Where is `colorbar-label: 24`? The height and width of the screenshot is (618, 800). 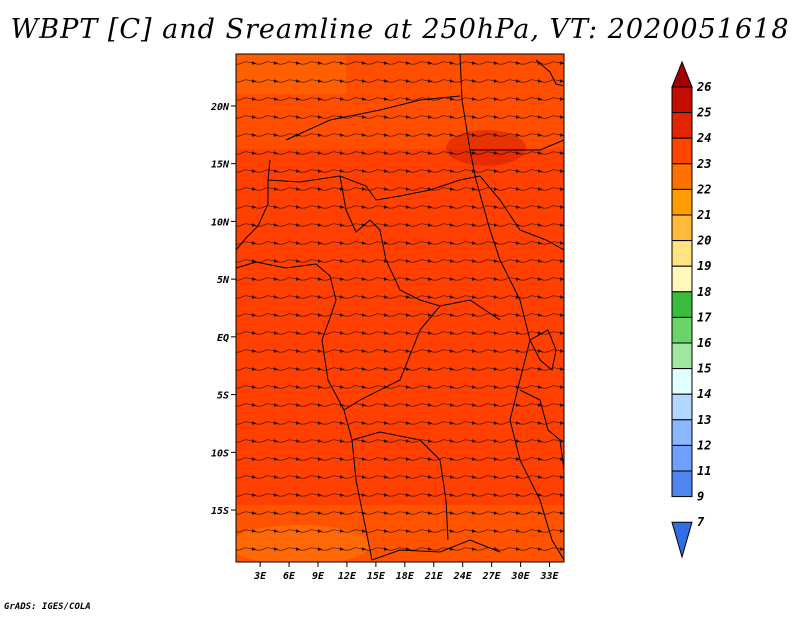
colorbar-label: 24 is located at coordinates (703, 138).